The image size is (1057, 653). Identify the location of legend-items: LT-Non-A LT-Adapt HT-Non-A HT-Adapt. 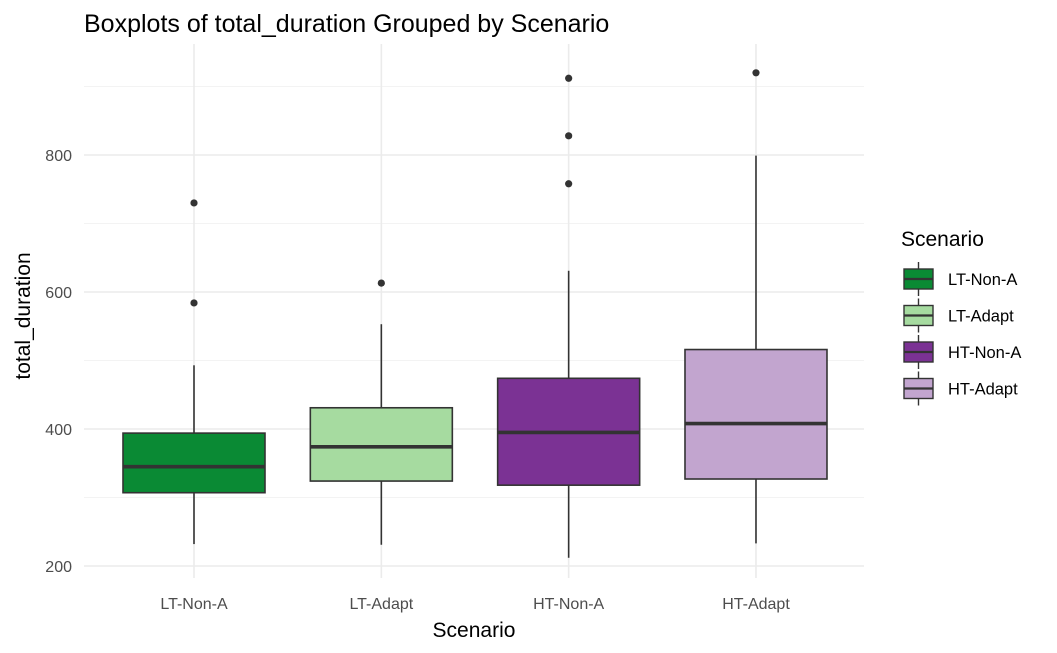
(962, 334).